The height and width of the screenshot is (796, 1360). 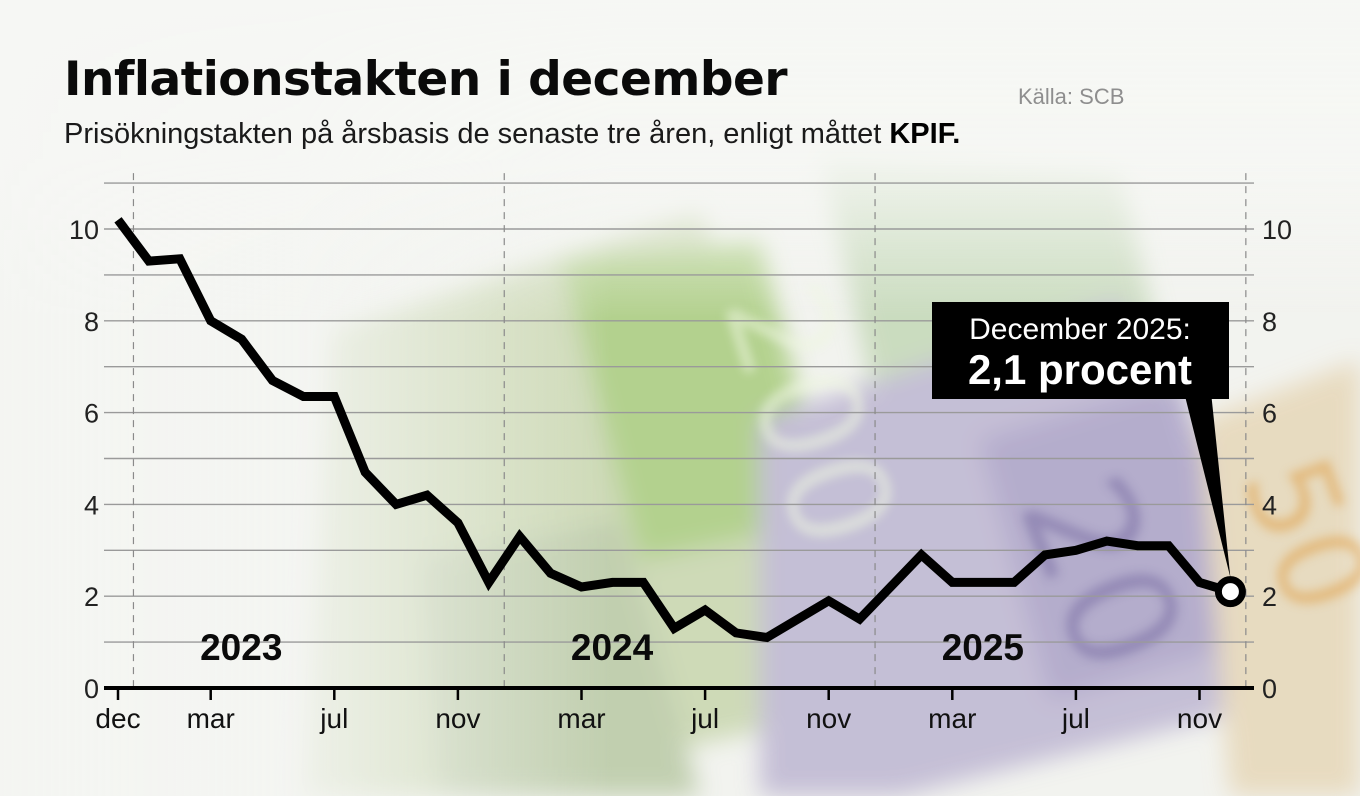 I want to click on y-tick-label-left: 10, so click(x=84, y=230).